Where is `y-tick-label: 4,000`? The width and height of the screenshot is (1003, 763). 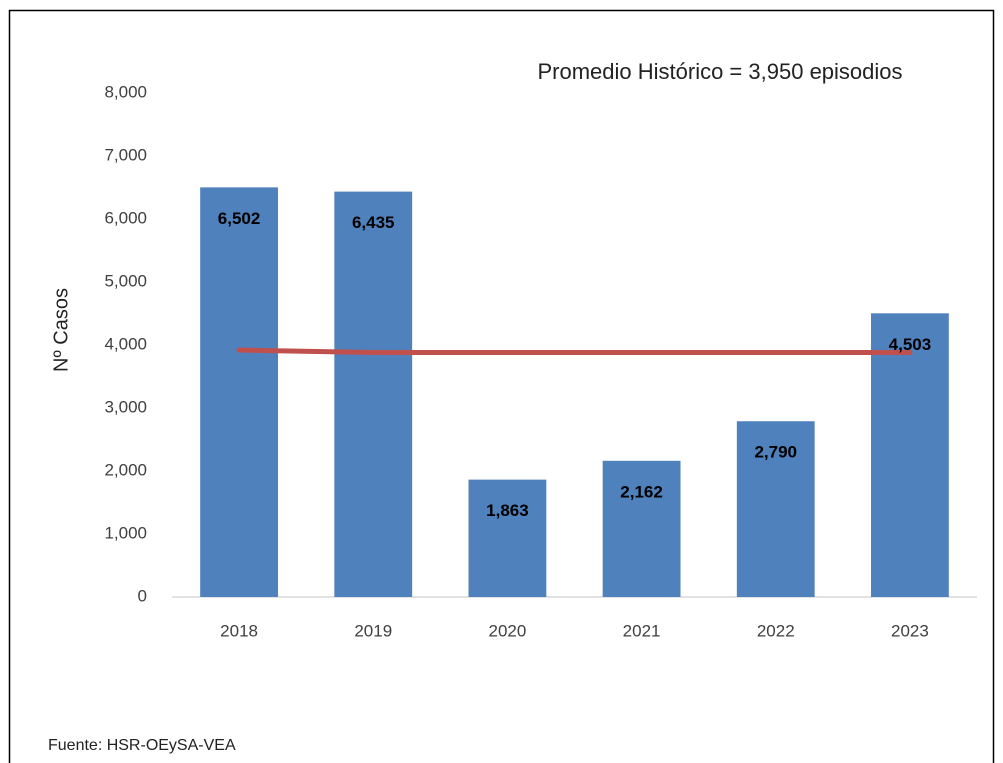
y-tick-label: 4,000 is located at coordinates (125, 343).